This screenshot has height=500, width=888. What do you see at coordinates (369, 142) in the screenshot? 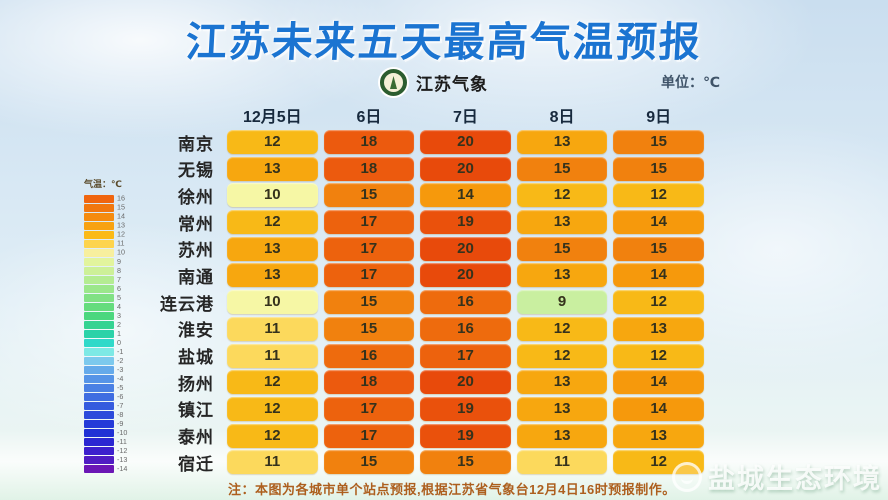
I see `temperature-cell: 18` at bounding box center [369, 142].